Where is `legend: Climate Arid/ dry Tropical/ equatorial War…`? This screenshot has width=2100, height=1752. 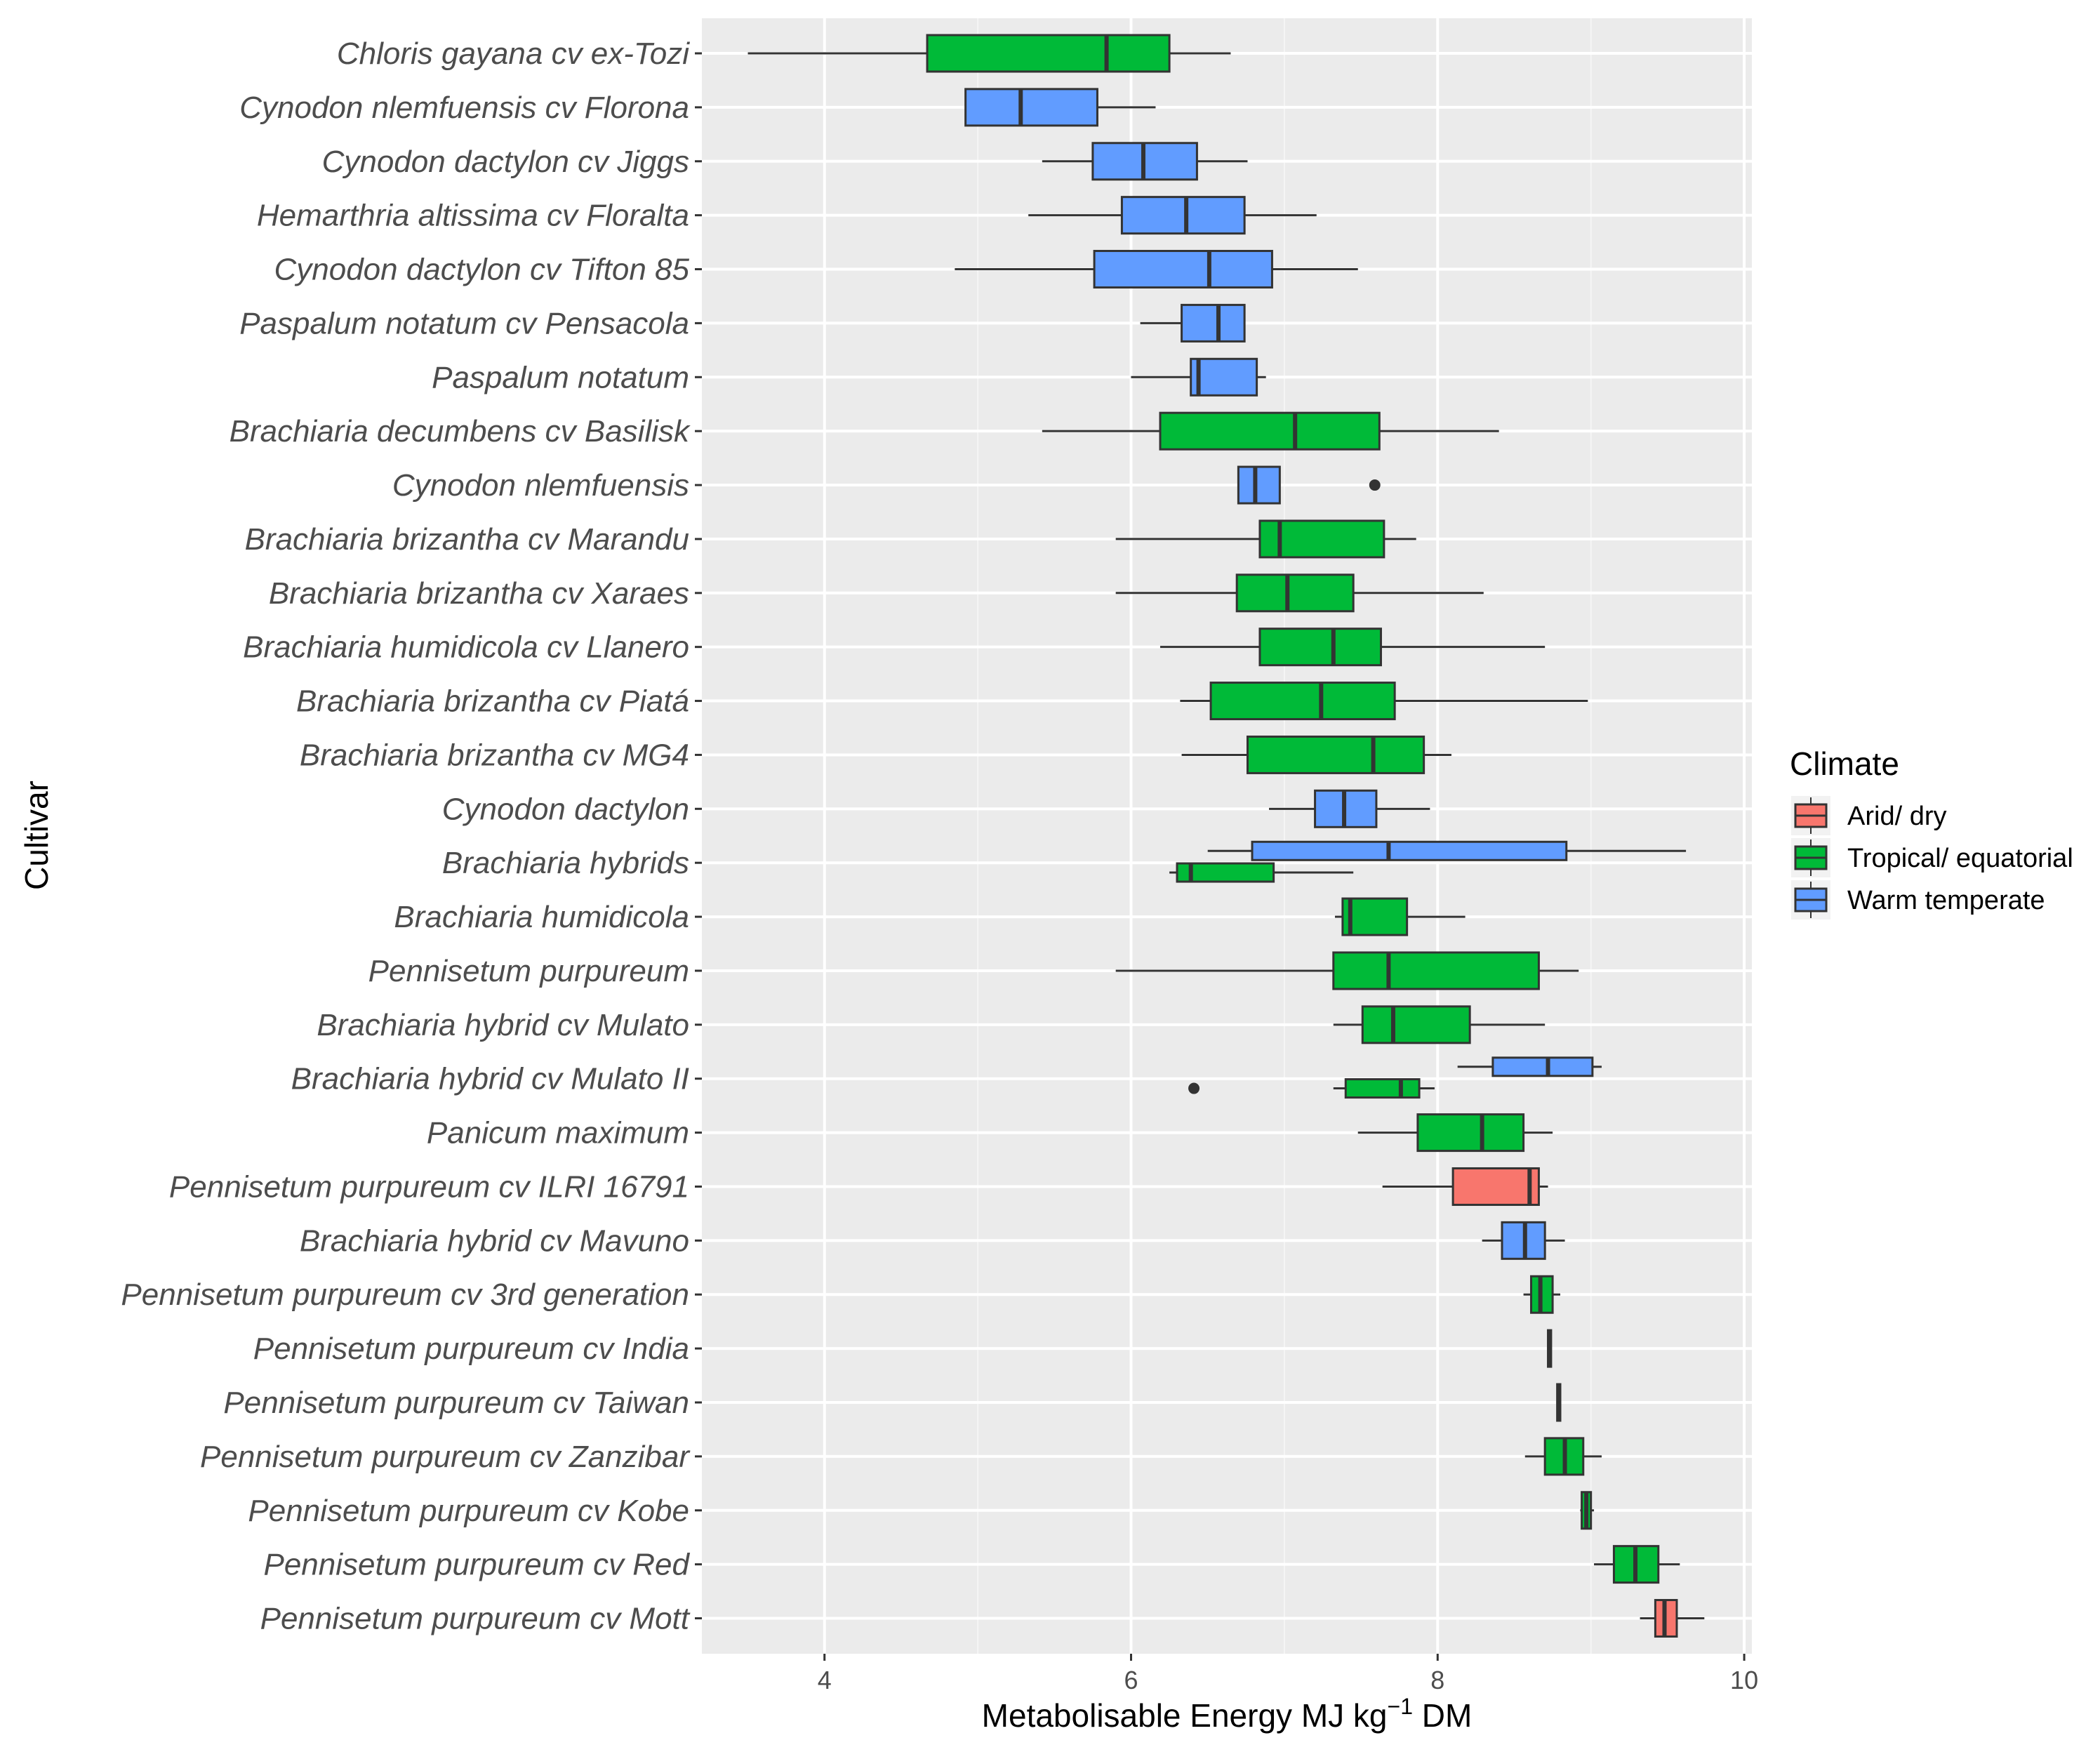 legend: Climate Arid/ dry Tropical/ equatorial War… is located at coordinates (1931, 832).